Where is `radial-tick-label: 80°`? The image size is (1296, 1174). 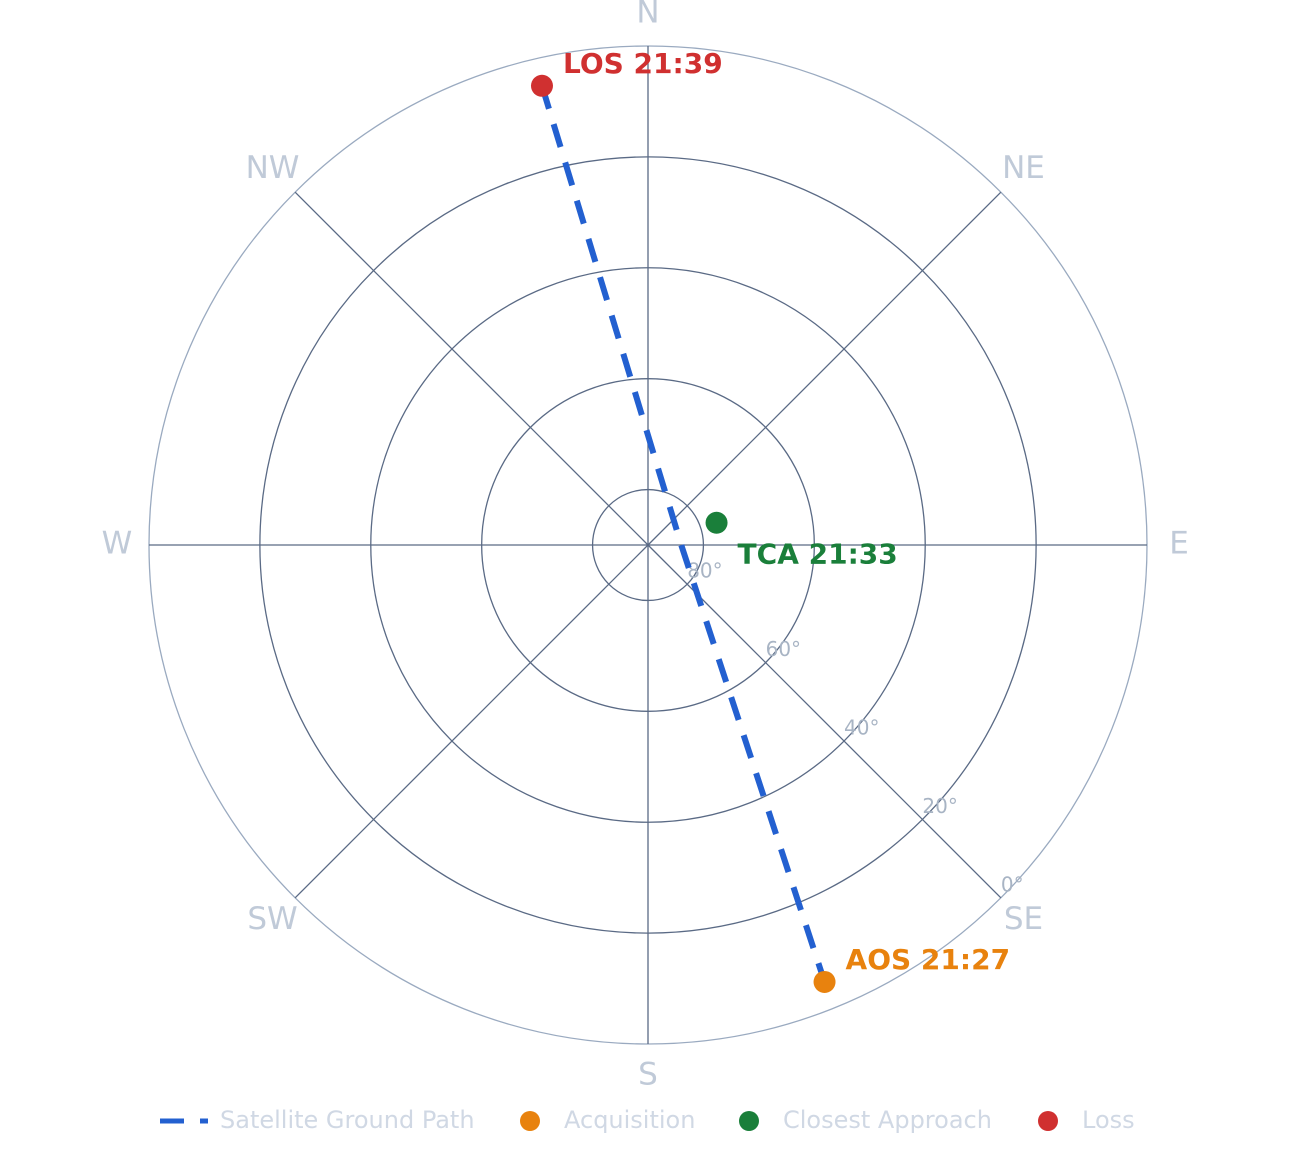 radial-tick-label: 80° is located at coordinates (704, 571).